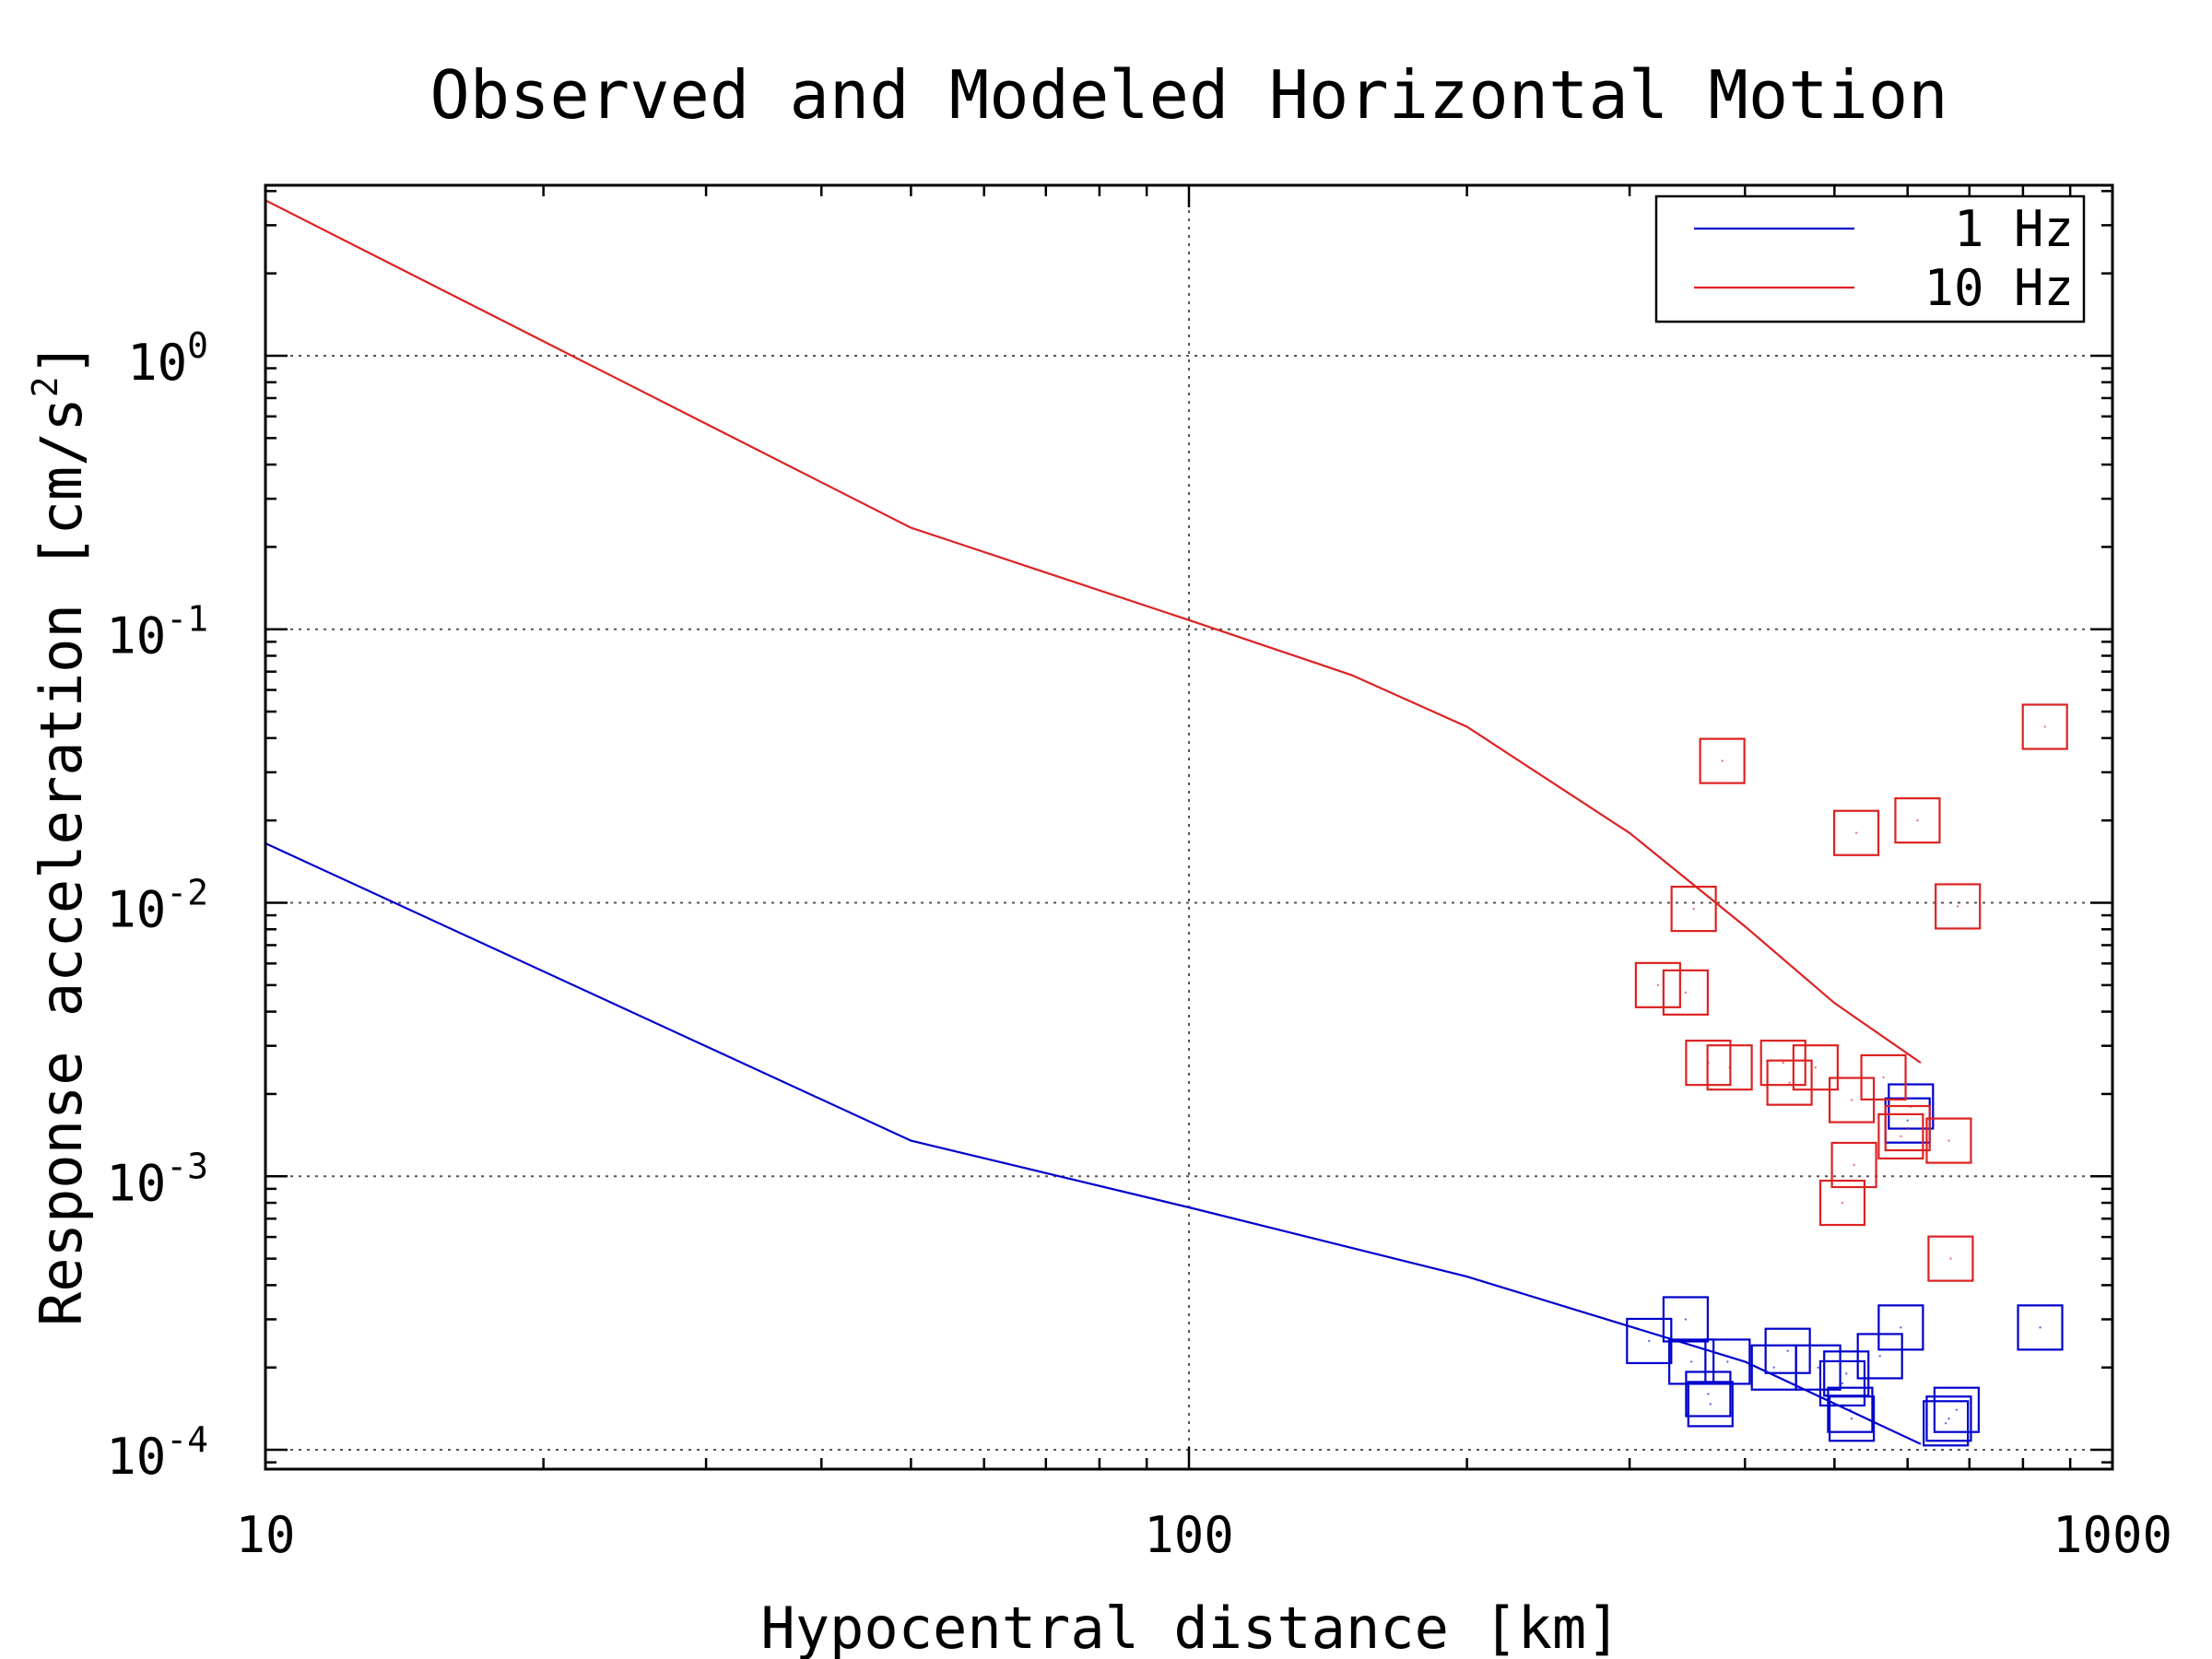 The width and height of the screenshot is (2212, 1659). Describe the element at coordinates (60, 834) in the screenshot. I see `y-axis-label: Response acceleration [cm/s2]` at that location.